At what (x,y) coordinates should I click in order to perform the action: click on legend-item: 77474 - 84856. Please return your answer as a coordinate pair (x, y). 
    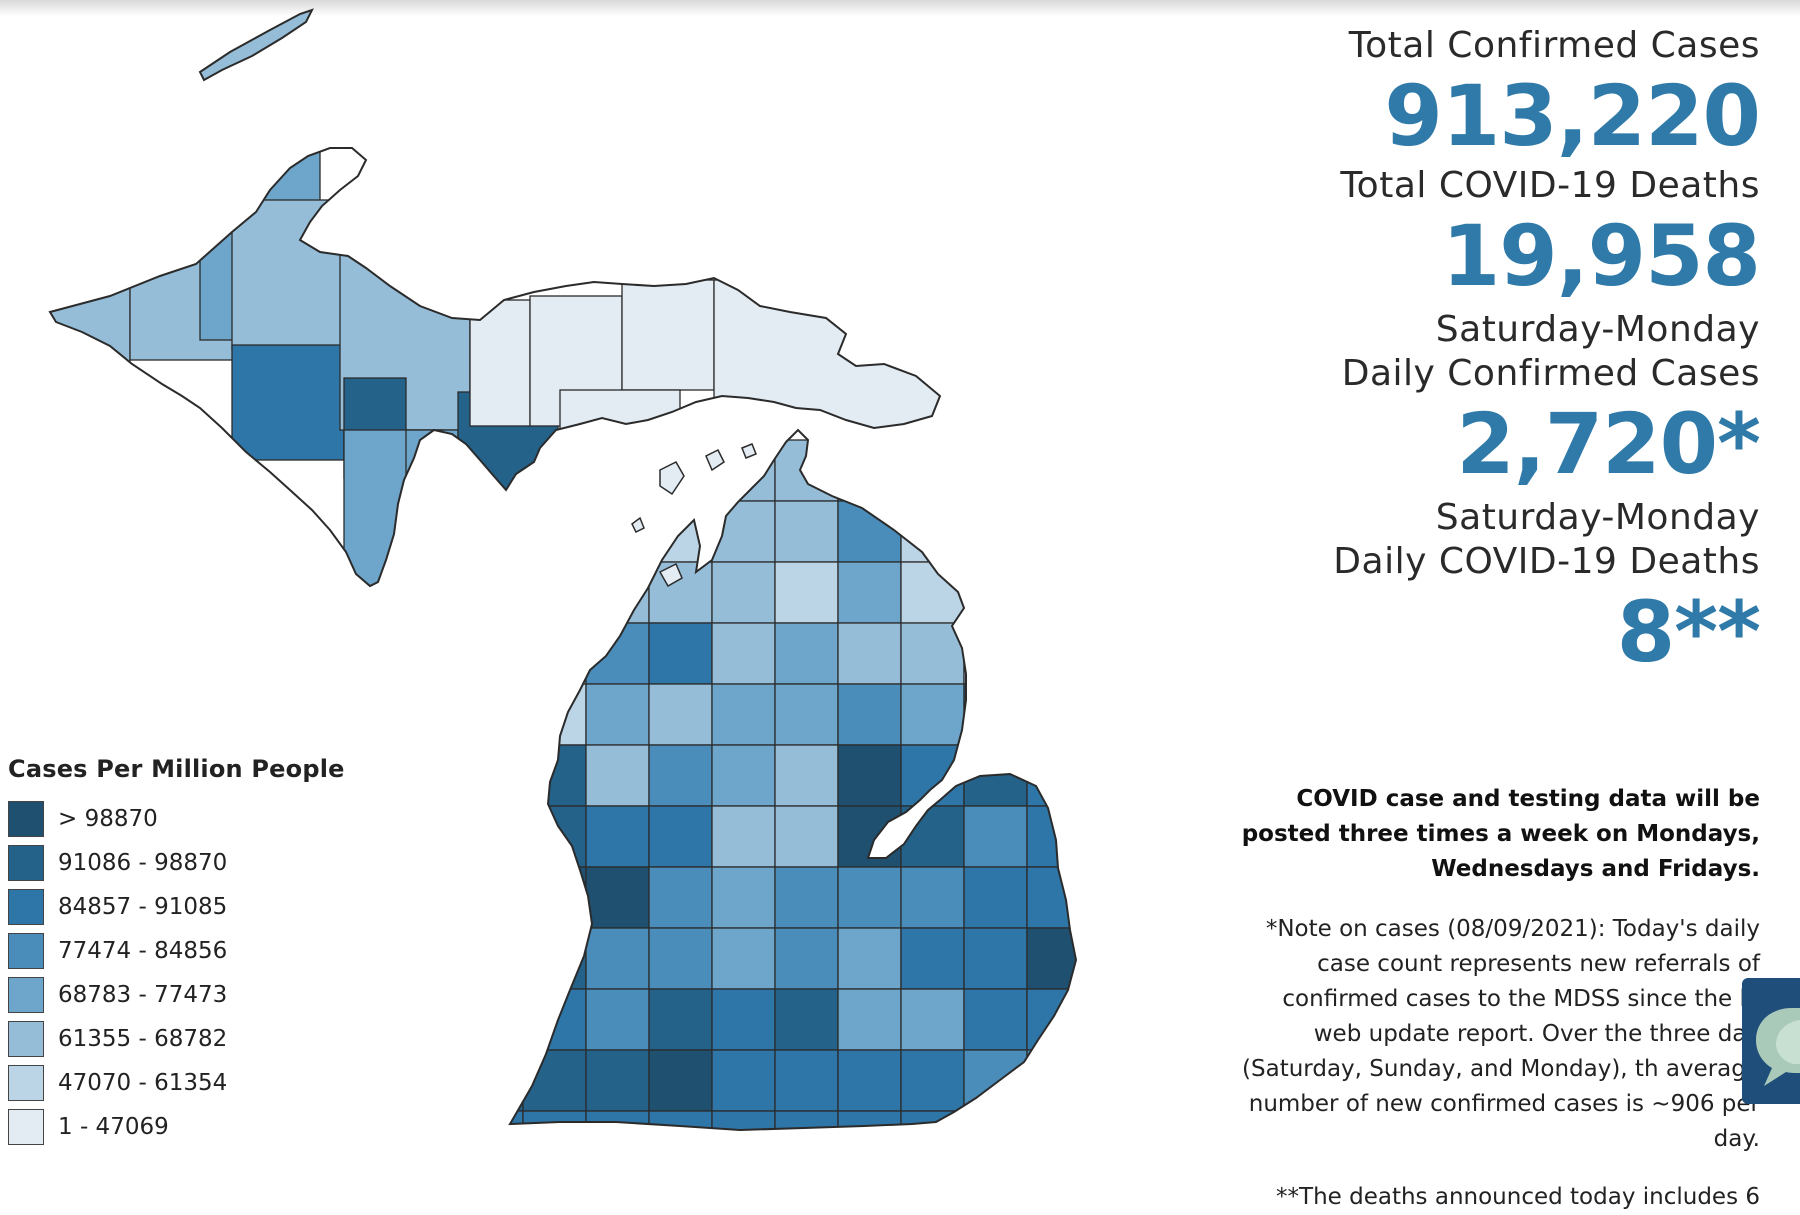
    Looking at the image, I should click on (188, 951).